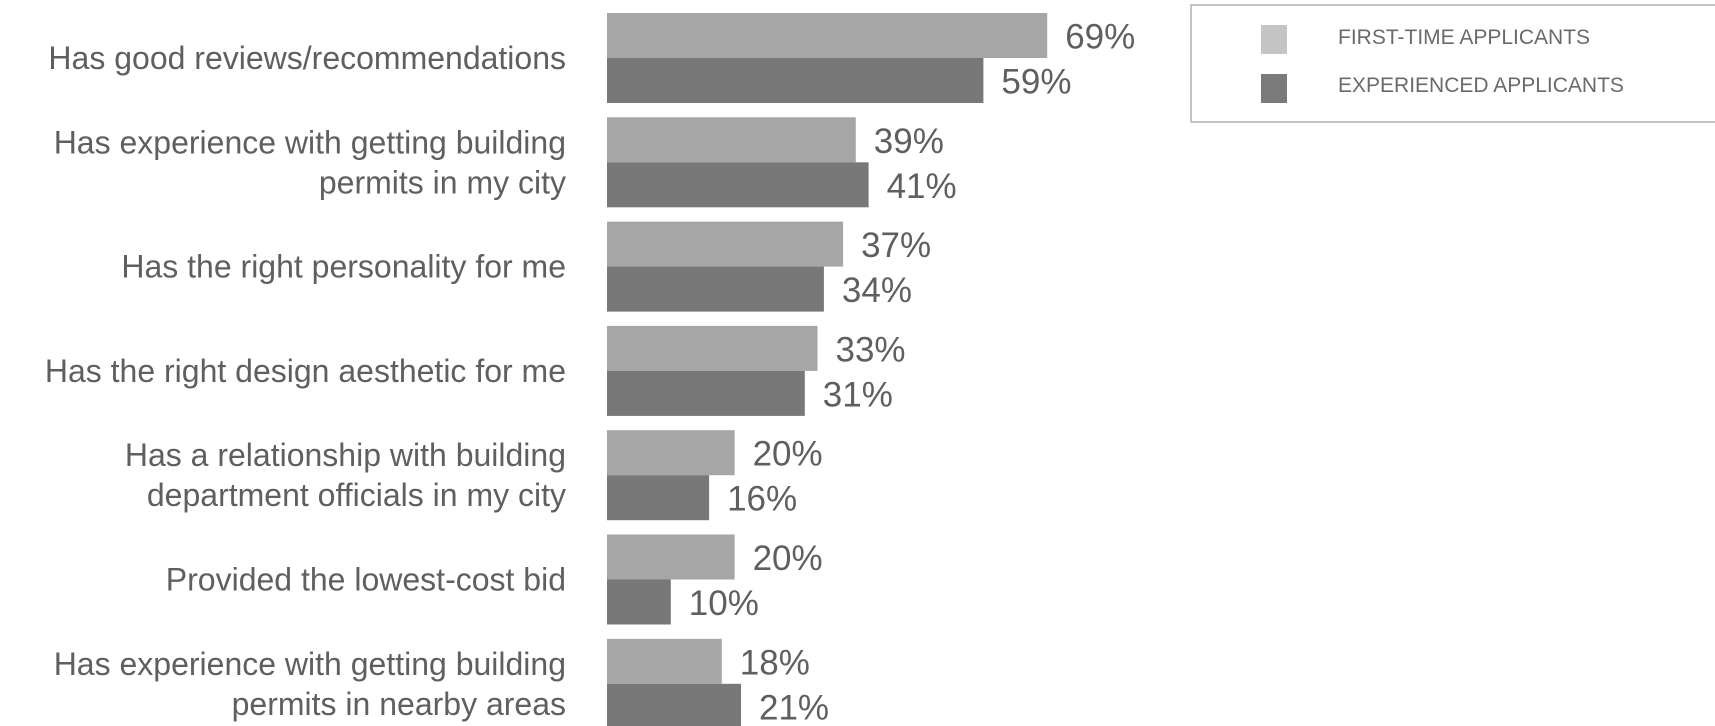 Image resolution: width=1715 pixels, height=726 pixels. What do you see at coordinates (775, 662) in the screenshot?
I see `value-label-first-time: 18%` at bounding box center [775, 662].